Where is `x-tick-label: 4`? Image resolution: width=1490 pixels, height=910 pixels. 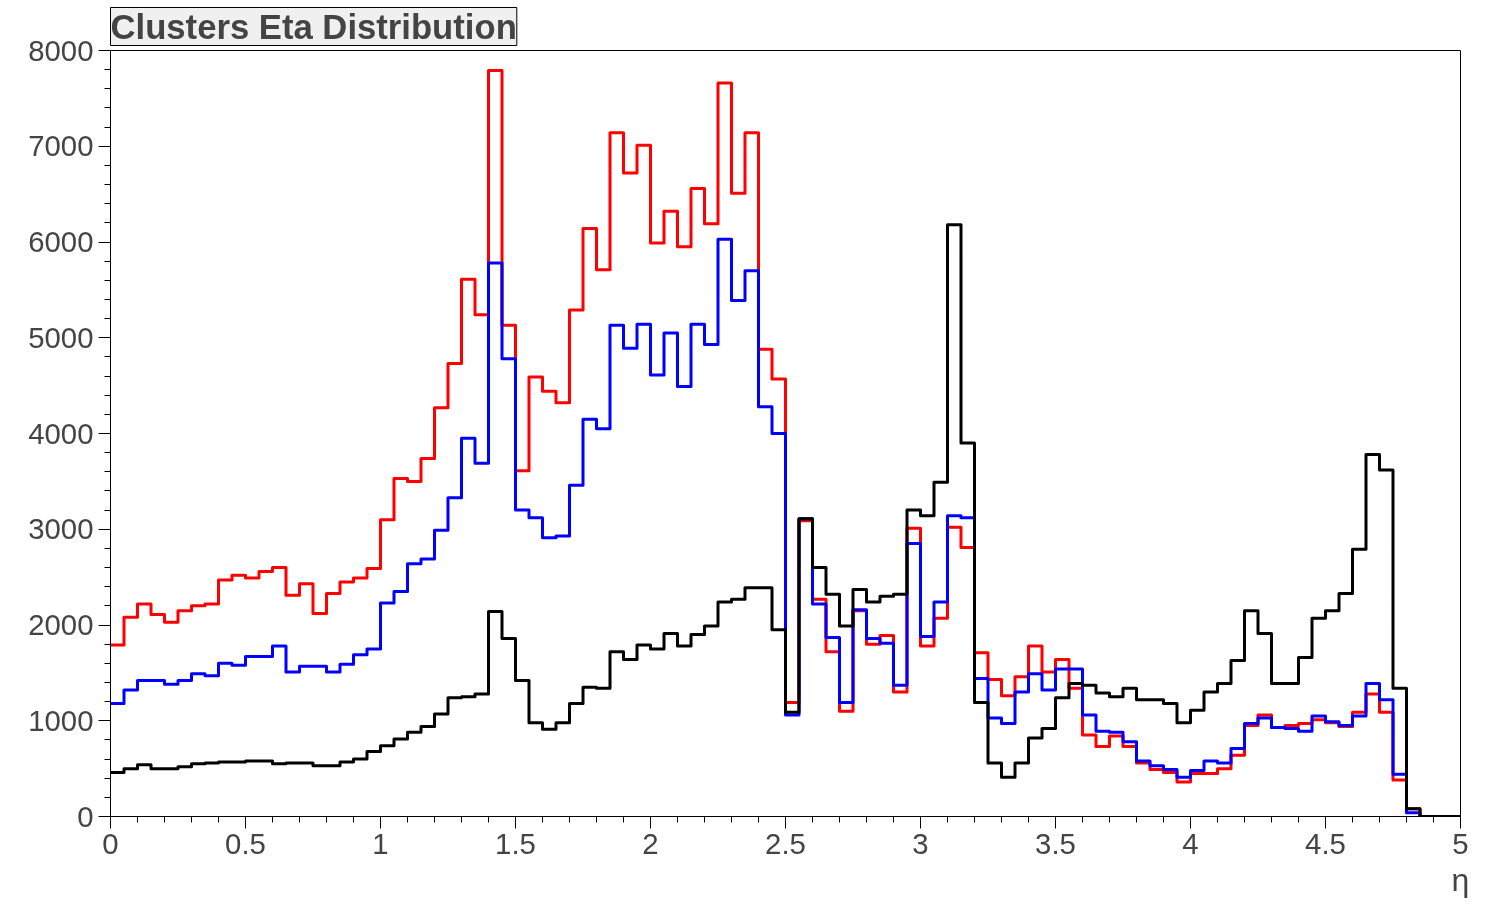 x-tick-label: 4 is located at coordinates (1190, 843).